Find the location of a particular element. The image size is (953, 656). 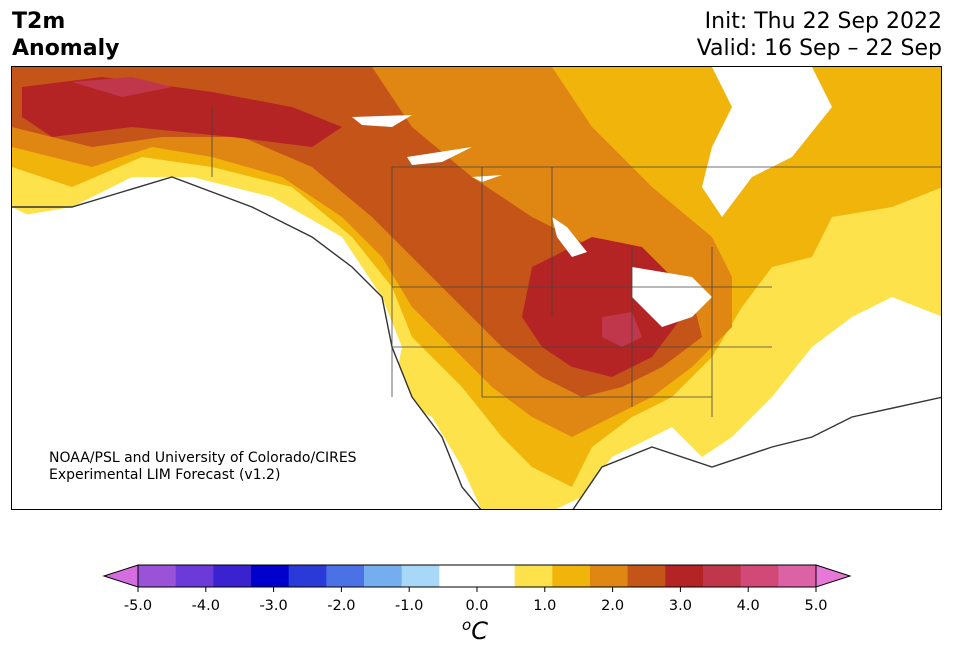

unit-degree: o is located at coordinates (467, 625).